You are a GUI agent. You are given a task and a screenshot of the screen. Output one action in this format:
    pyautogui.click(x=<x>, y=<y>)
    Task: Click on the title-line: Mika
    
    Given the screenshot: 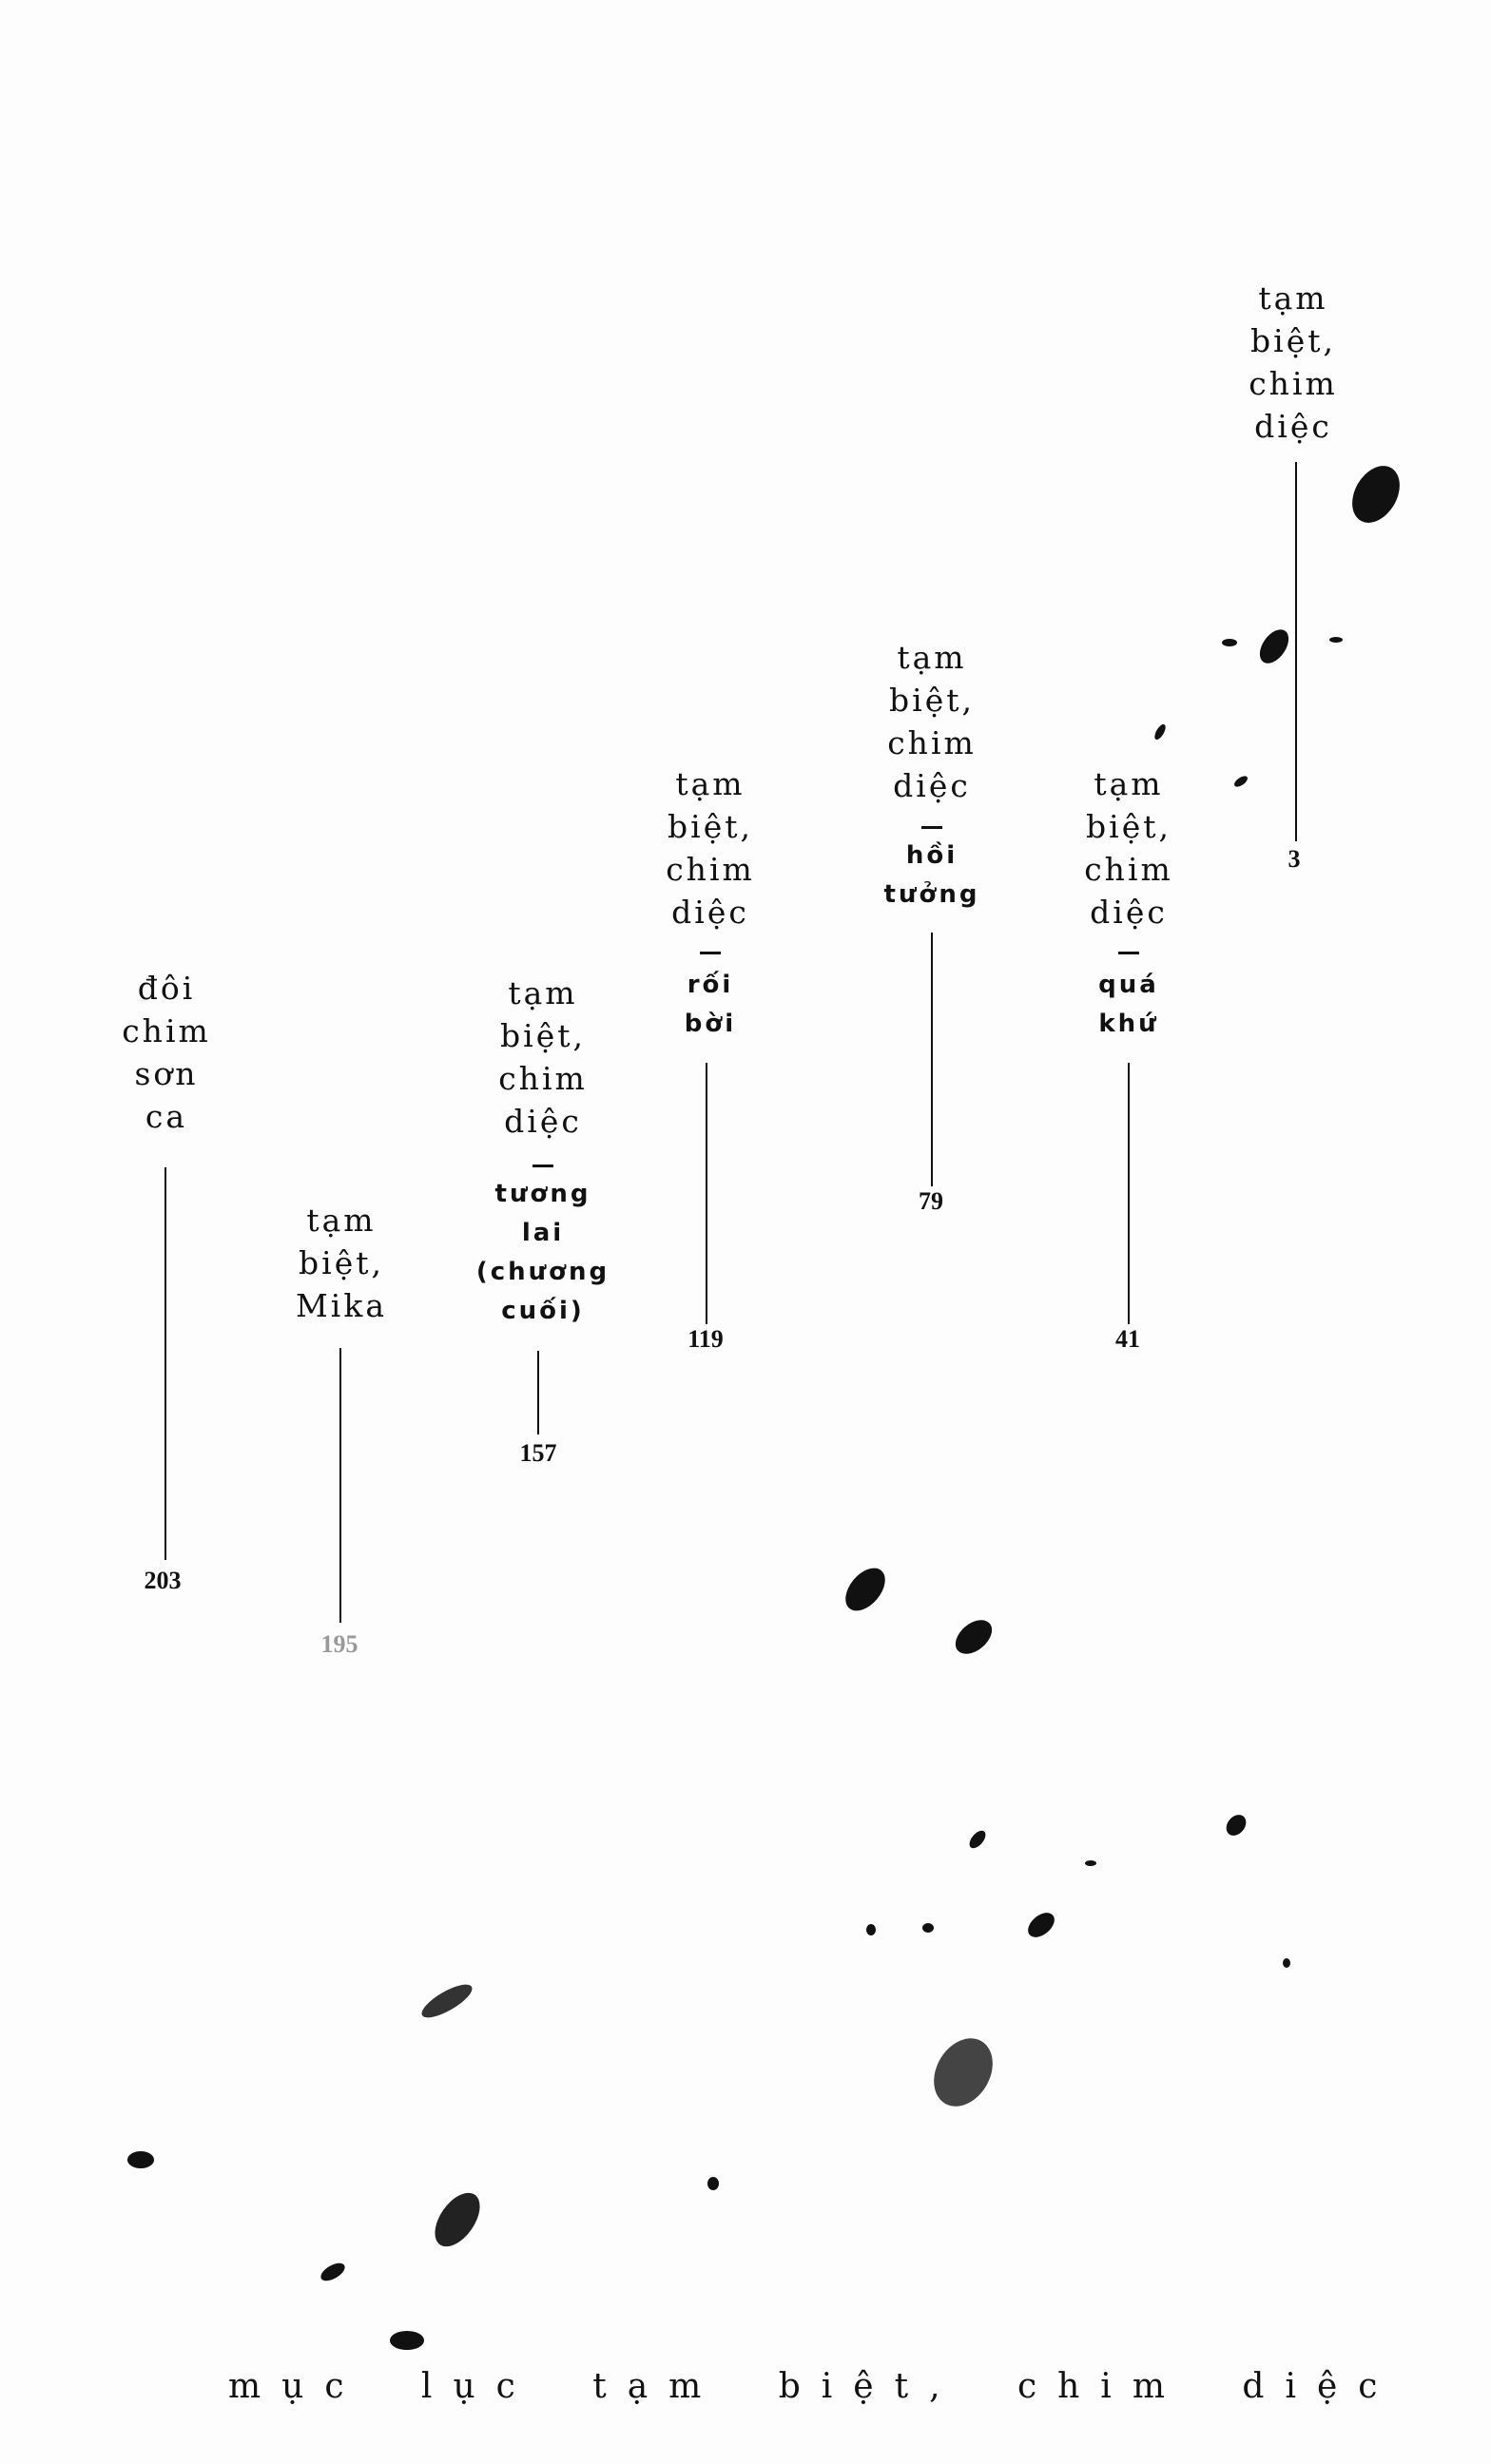 What is the action you would take?
    pyautogui.click(x=341, y=1305)
    